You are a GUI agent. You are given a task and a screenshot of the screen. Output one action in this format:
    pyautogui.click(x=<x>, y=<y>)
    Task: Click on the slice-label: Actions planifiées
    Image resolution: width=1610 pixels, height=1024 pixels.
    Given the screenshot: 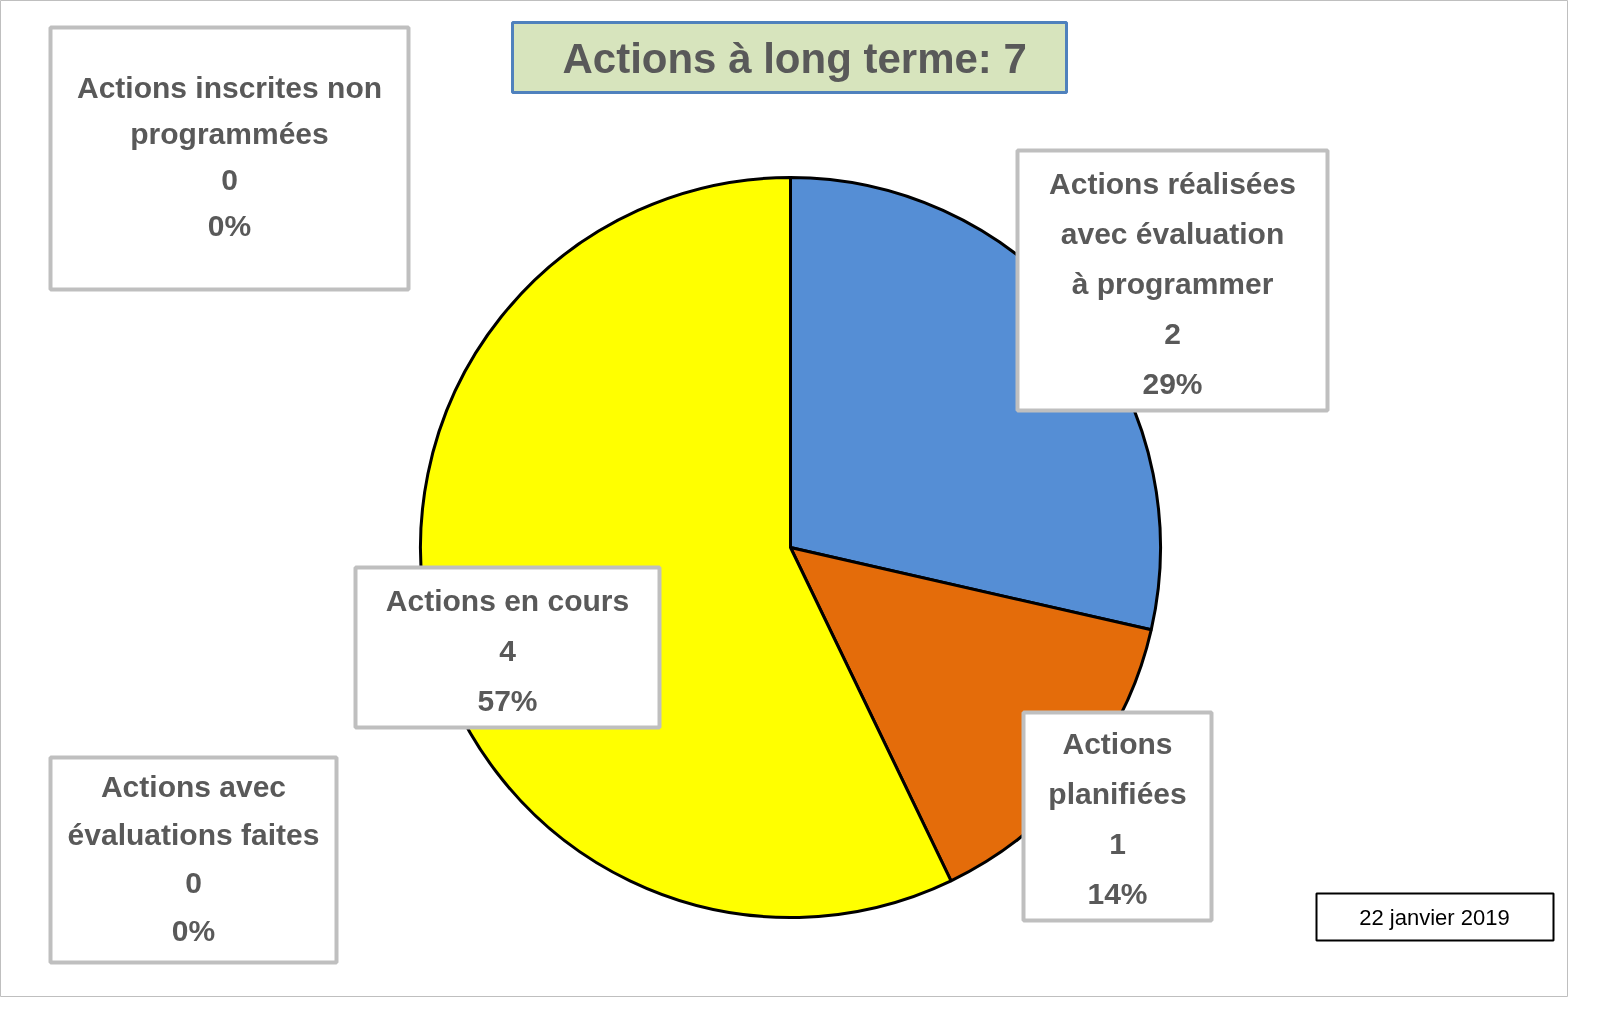 What is the action you would take?
    pyautogui.click(x=1117, y=768)
    